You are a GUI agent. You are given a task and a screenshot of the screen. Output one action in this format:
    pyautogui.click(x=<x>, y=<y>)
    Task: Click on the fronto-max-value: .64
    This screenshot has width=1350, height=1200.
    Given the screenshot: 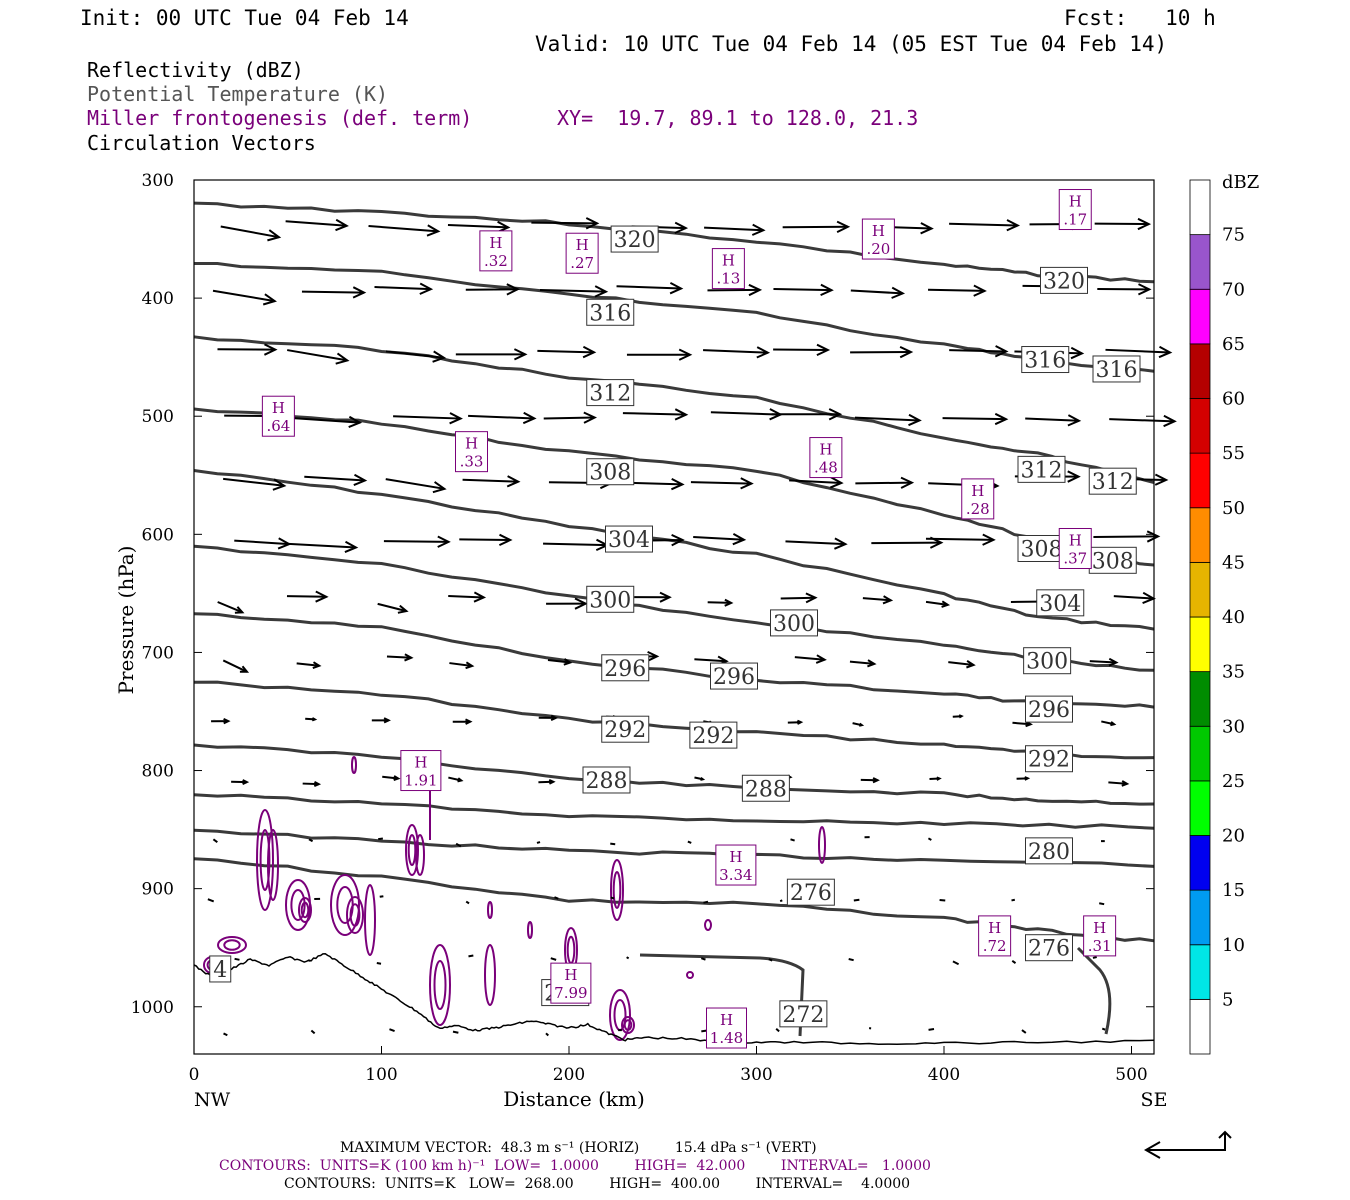 What is the action you would take?
    pyautogui.click(x=278, y=426)
    